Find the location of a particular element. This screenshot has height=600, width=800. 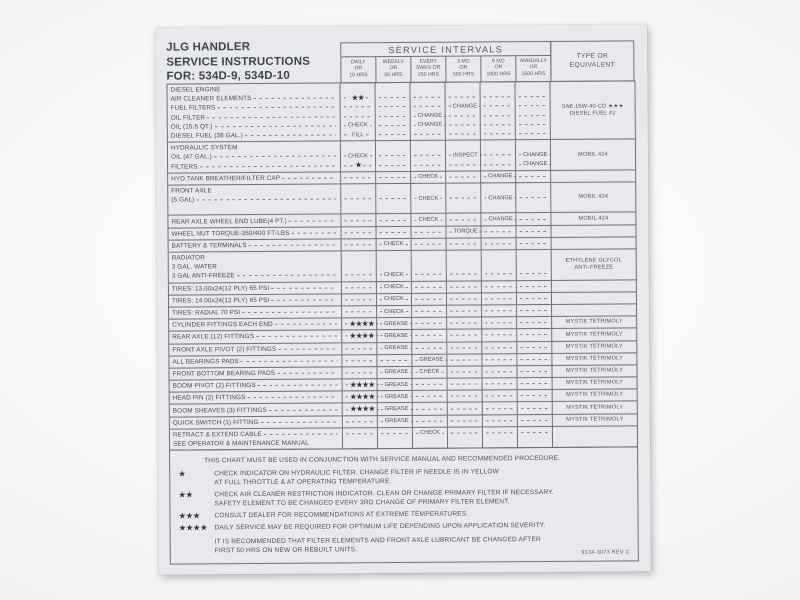

column-header-line: 5WKS OR is located at coordinates (428, 68).